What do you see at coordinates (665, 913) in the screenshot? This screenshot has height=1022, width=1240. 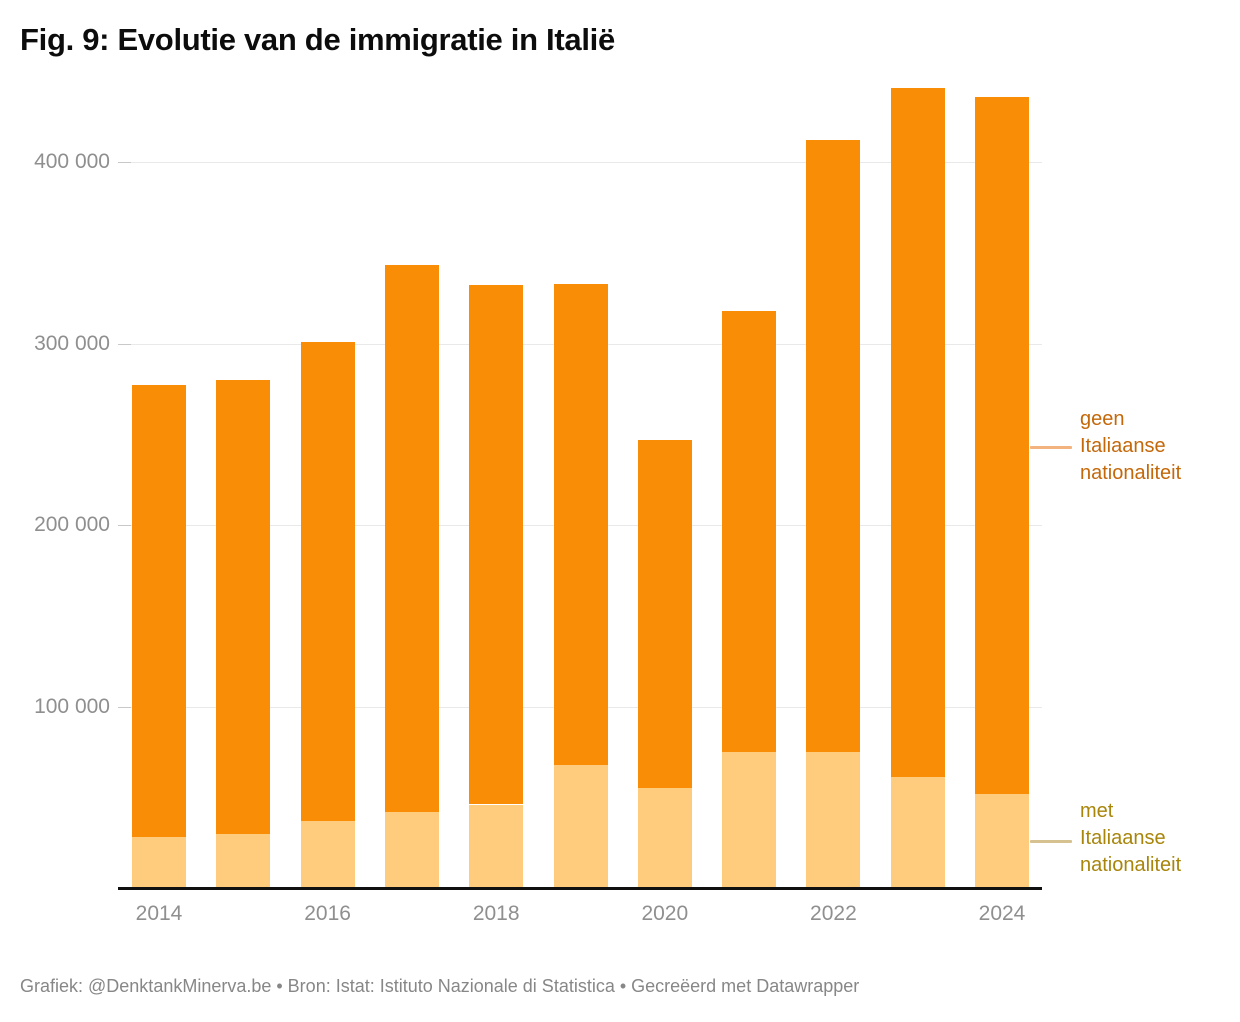 I see `x-axis-tick-label: 2020` at bounding box center [665, 913].